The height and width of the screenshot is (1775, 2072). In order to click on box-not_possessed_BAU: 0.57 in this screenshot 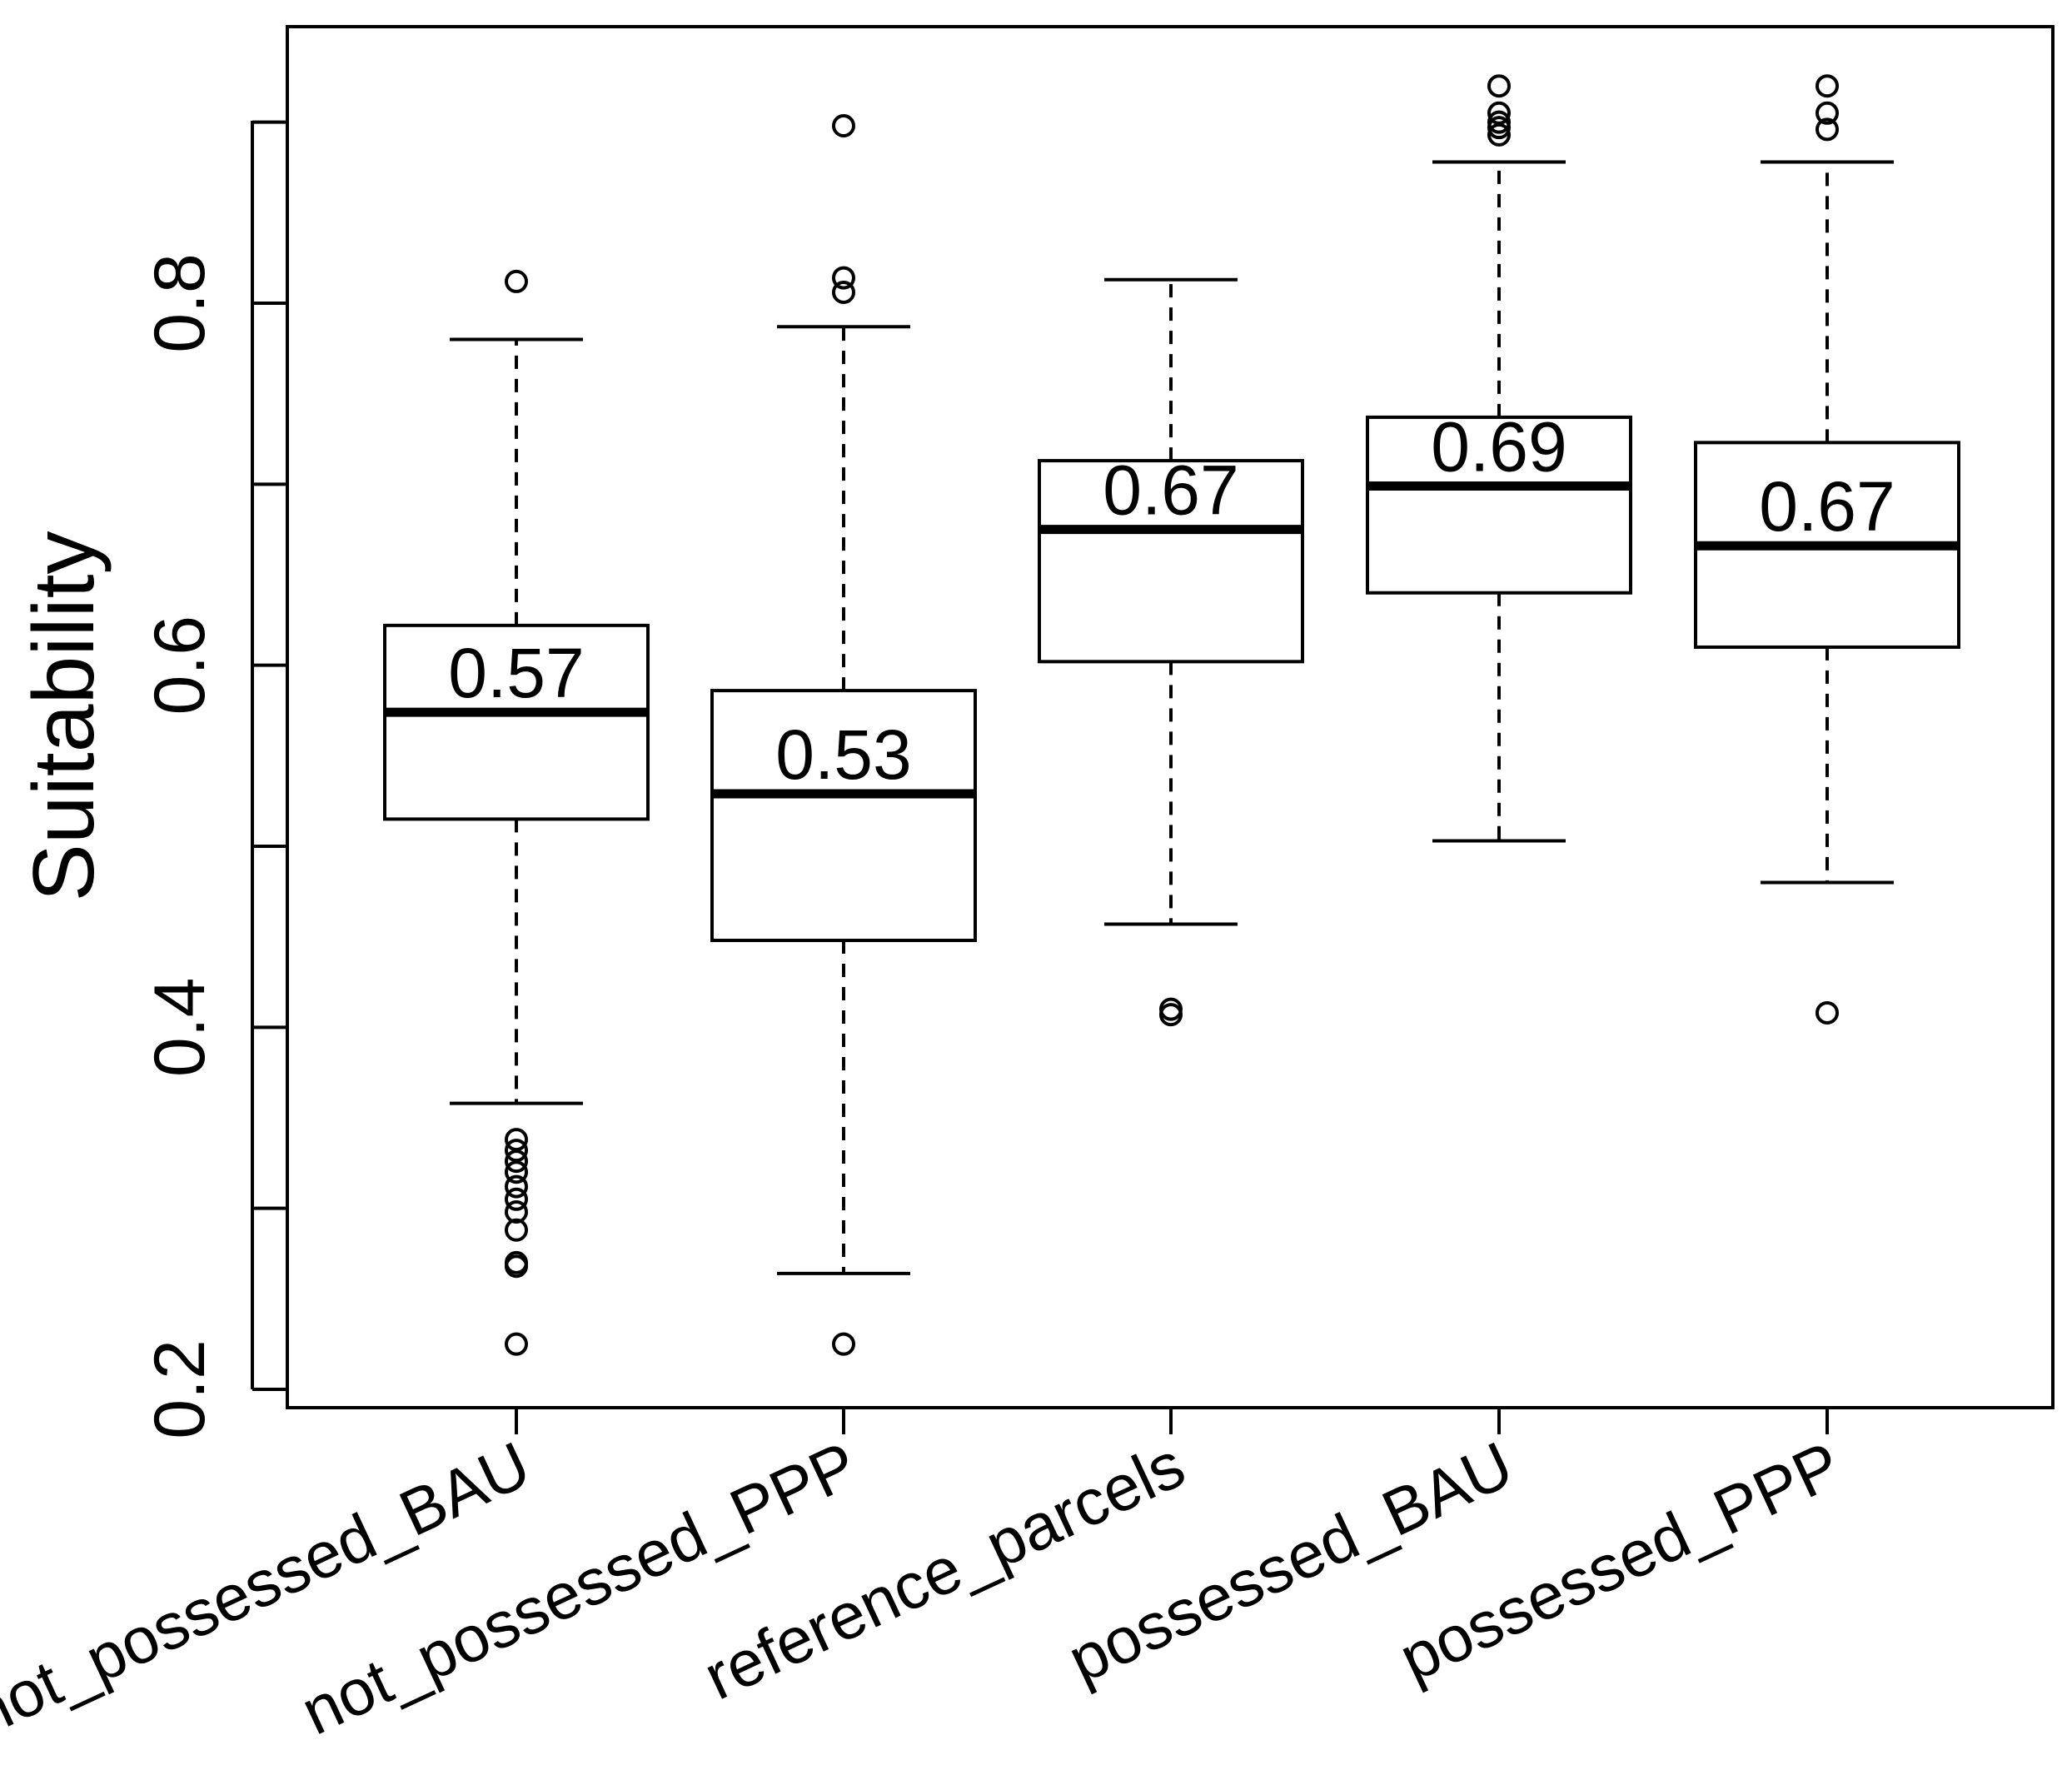, I will do `click(516, 812)`.